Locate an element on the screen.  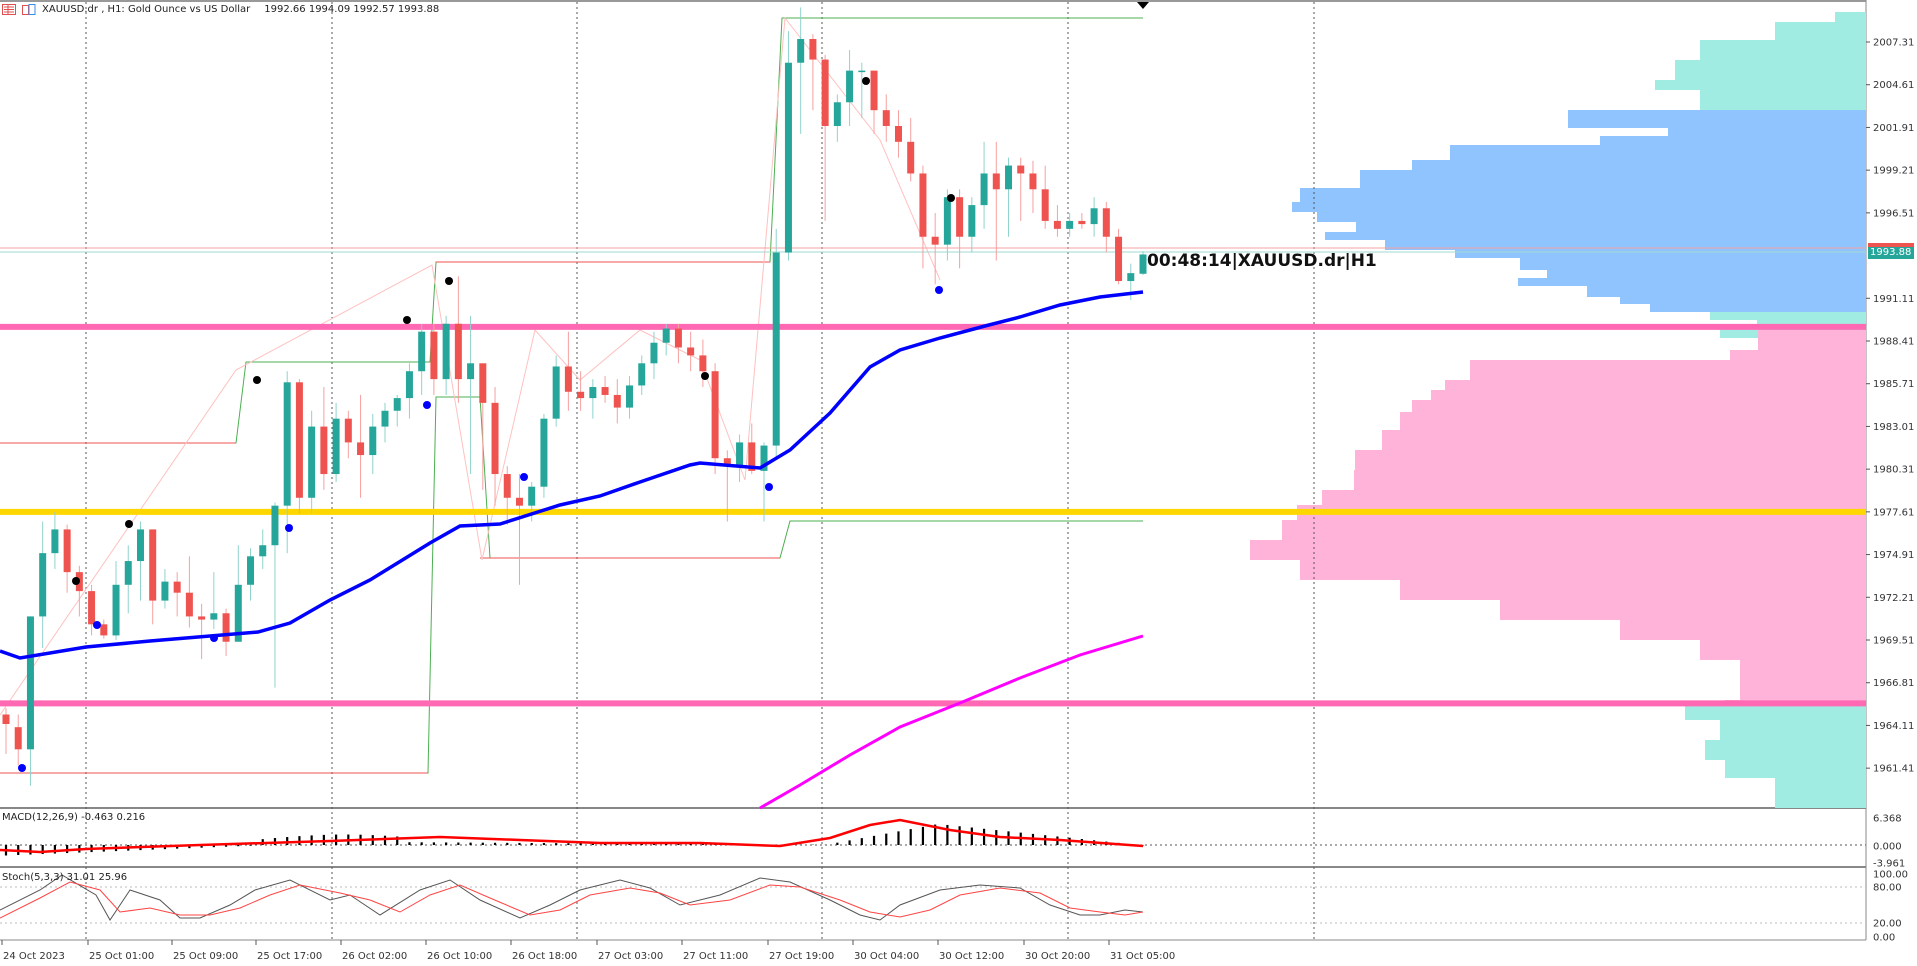
price-tick-label: 1985.71 is located at coordinates (1893, 384).